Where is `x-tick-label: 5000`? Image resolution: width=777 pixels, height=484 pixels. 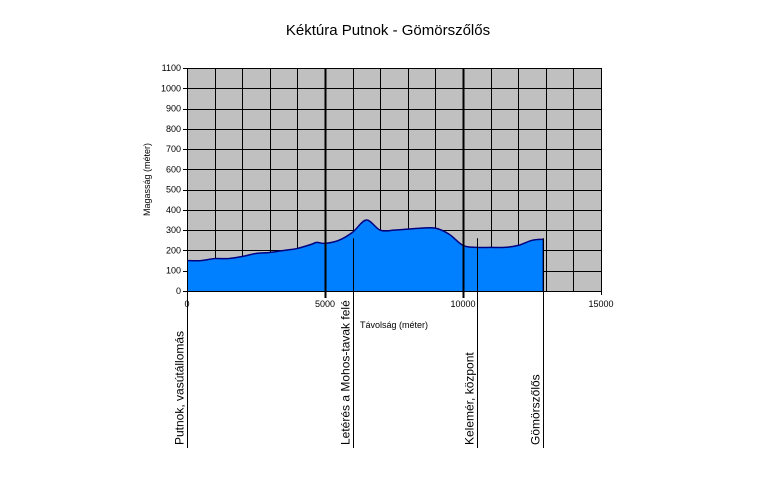
x-tick-label: 5000 is located at coordinates (325, 304).